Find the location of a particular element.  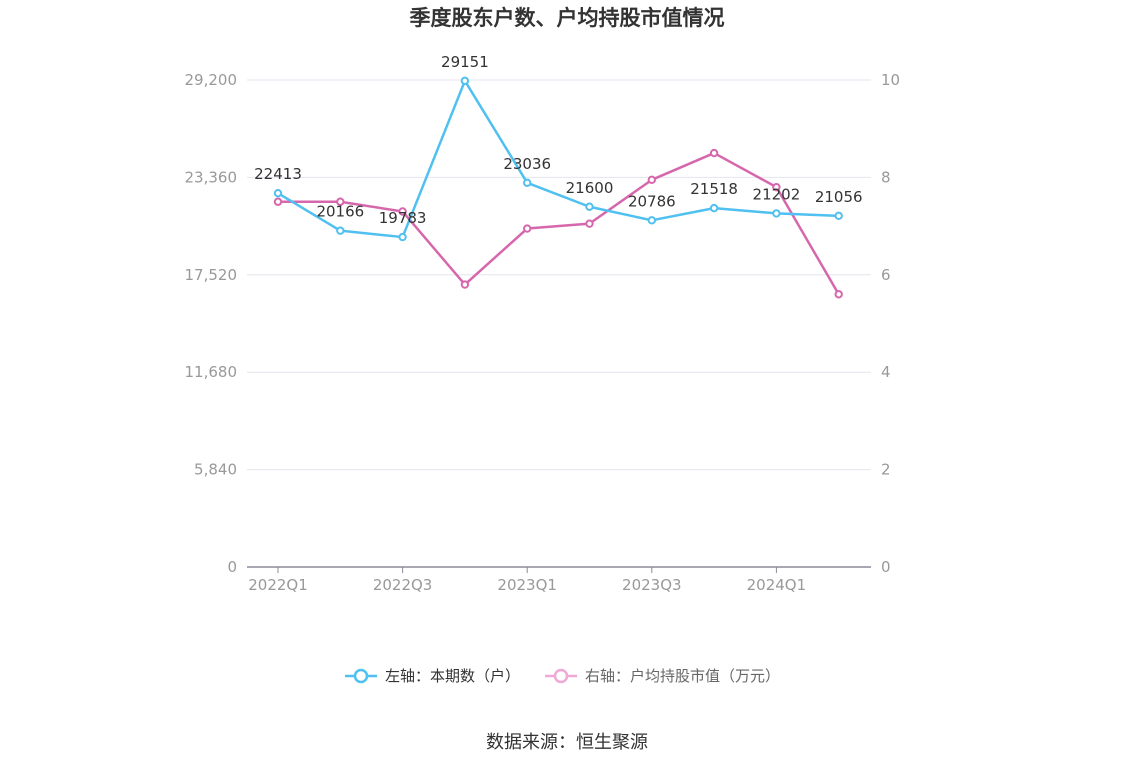

data-label: 19783 is located at coordinates (403, 218).